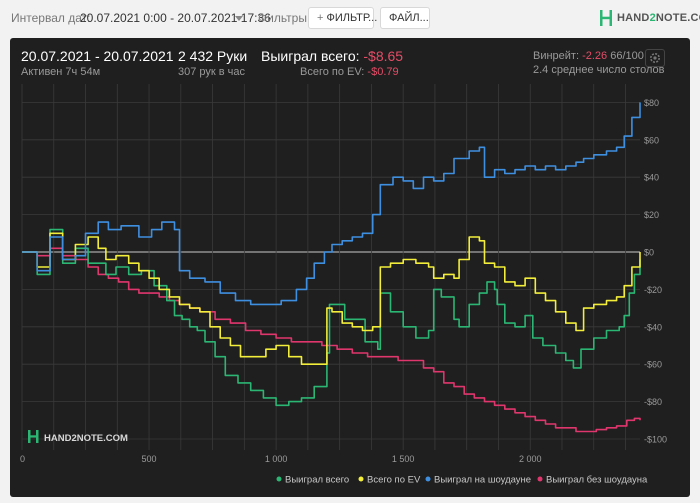 The image size is (700, 503). I want to click on brand-text: HAND2NOTE.COM, so click(658, 18).